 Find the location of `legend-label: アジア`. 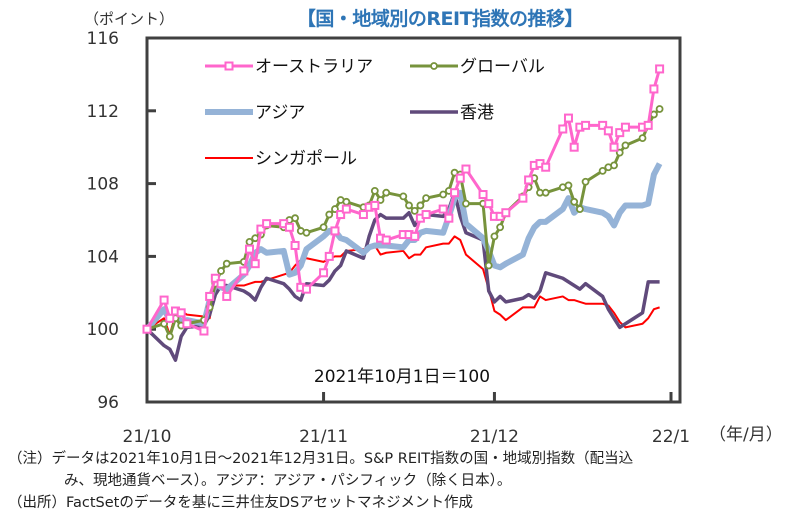

legend-label: アジア is located at coordinates (280, 113).